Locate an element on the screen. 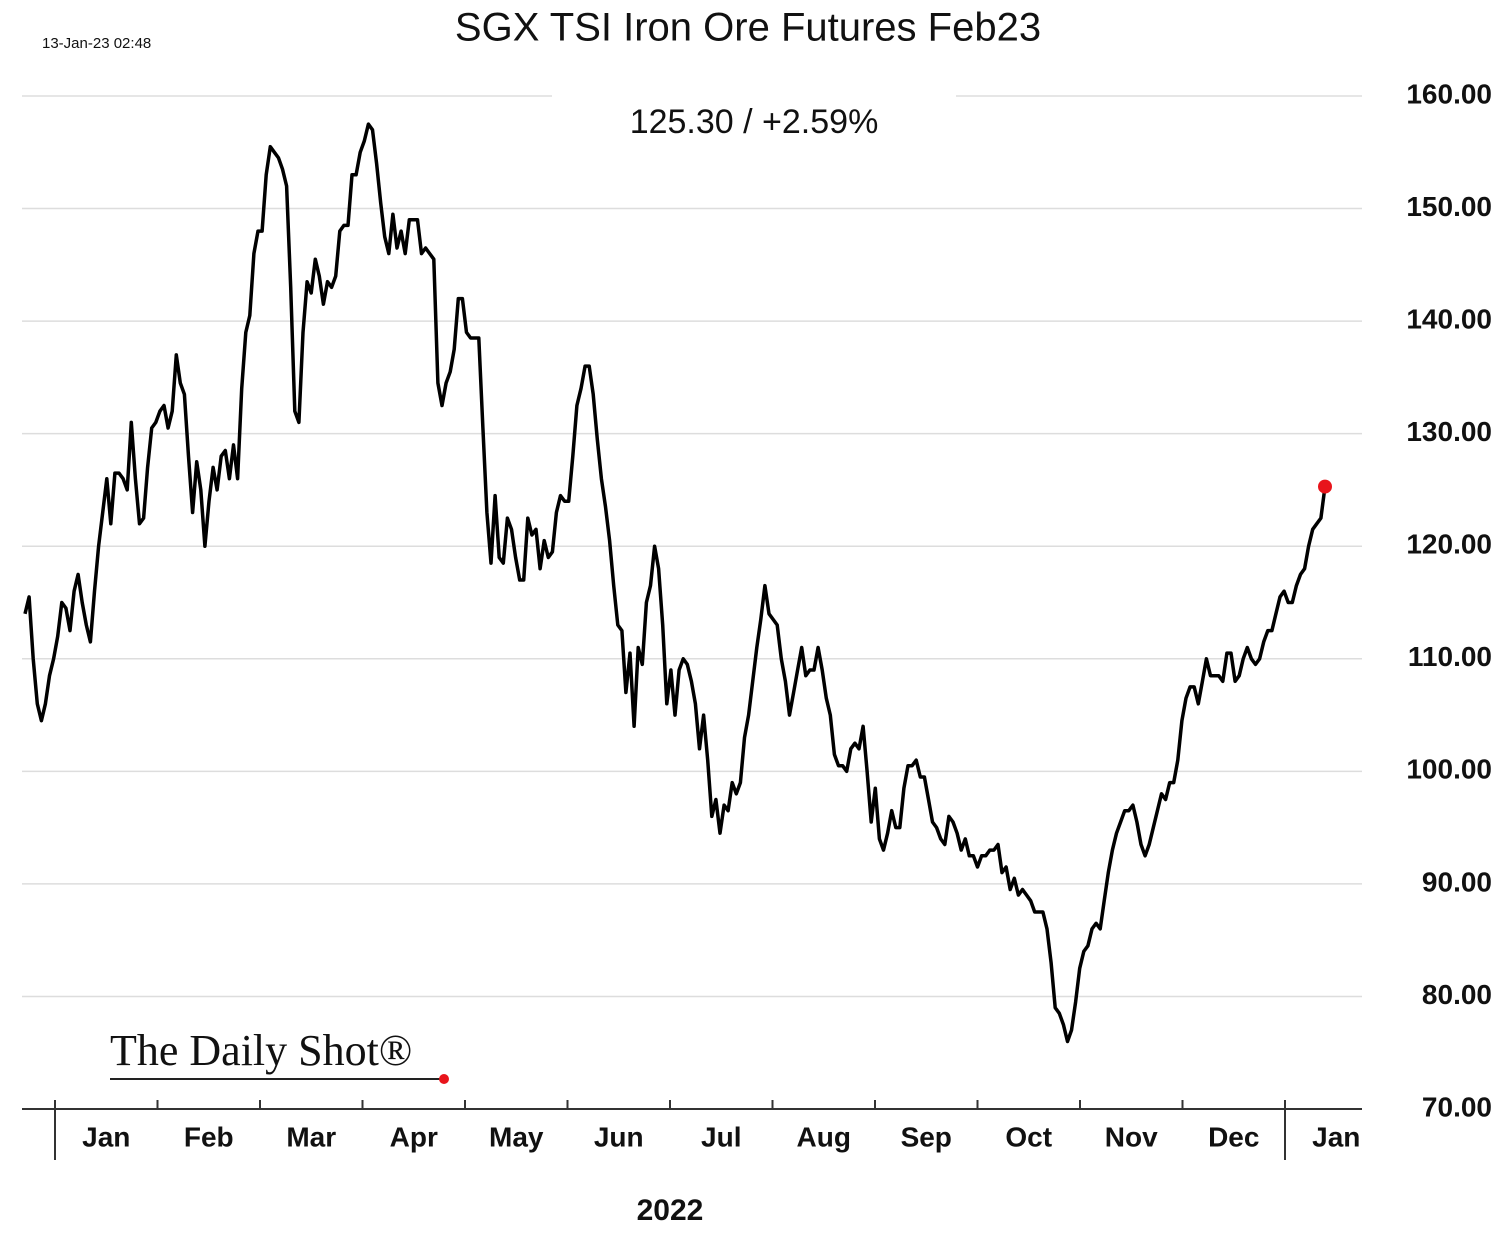  last-point is located at coordinates (1325, 486).